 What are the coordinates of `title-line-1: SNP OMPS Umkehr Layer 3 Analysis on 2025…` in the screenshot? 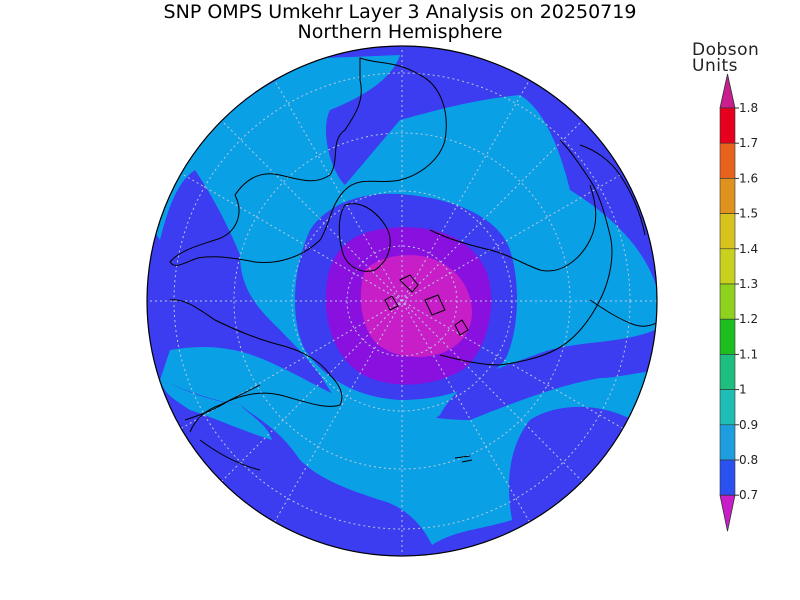 It's located at (400, 12).